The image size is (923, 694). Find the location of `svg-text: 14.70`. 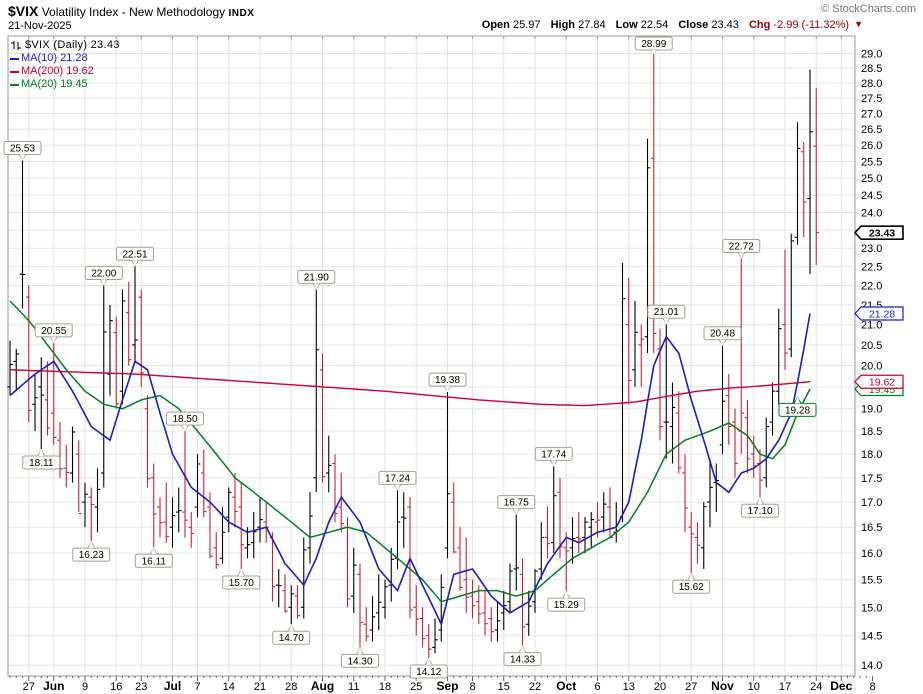

svg-text: 14.70 is located at coordinates (291, 638).